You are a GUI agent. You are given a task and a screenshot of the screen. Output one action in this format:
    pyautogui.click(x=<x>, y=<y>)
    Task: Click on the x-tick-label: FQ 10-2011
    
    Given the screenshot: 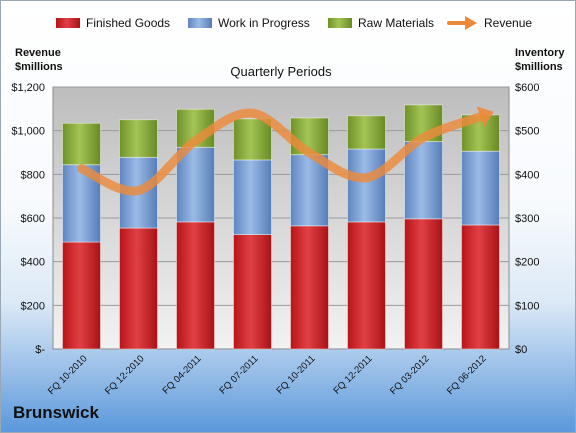 What is the action you would take?
    pyautogui.click(x=295, y=374)
    